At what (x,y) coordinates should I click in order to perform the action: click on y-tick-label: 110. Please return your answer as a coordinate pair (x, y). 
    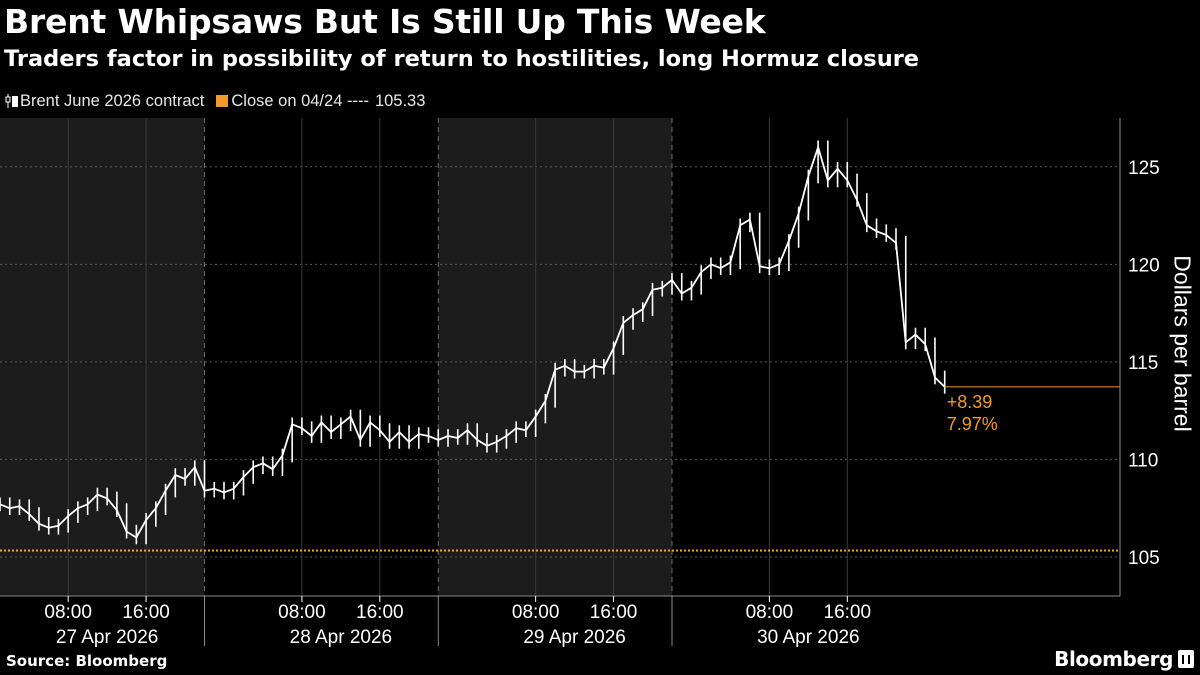
    Looking at the image, I should click on (1143, 460).